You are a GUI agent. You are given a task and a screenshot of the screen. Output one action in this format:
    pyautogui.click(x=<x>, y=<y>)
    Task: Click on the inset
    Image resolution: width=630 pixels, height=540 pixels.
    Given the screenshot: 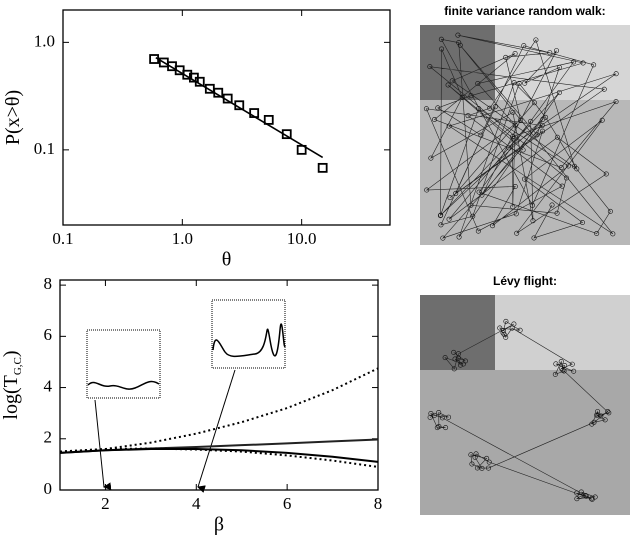 What is the action you would take?
    pyautogui.click(x=123, y=410)
    